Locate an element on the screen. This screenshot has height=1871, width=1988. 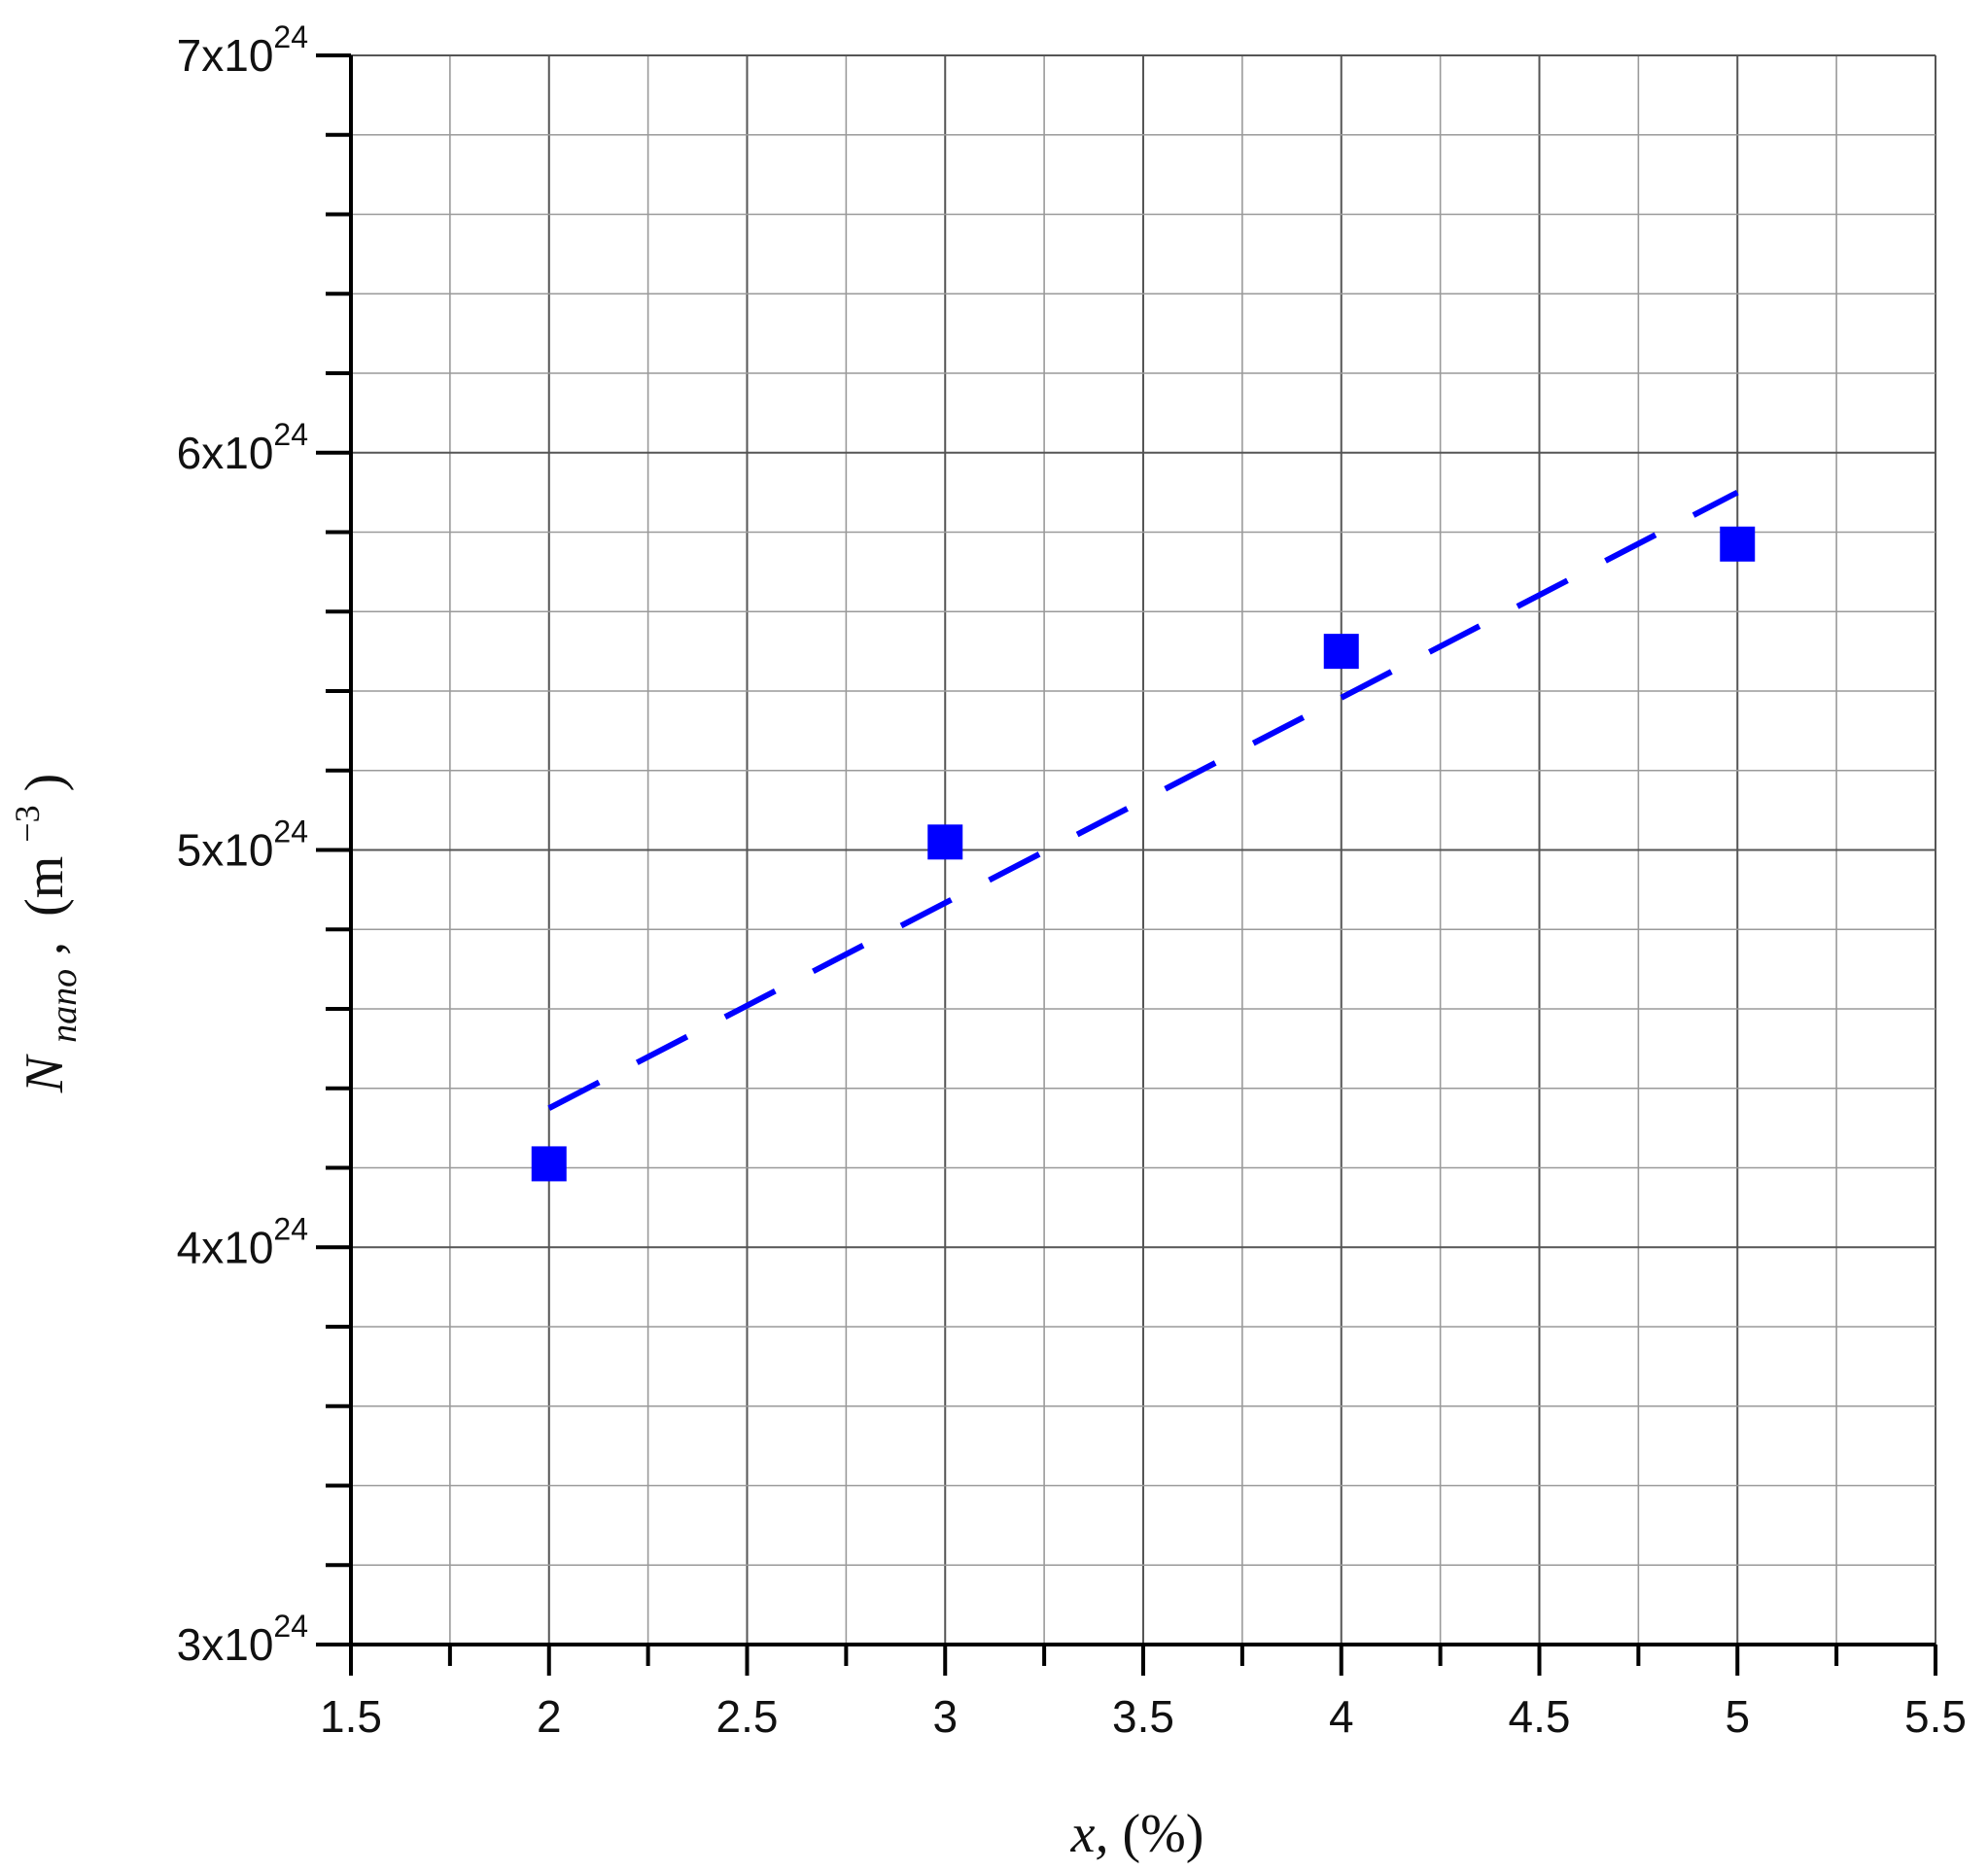
y-tick-mantissa: 4x10 is located at coordinates (226, 1247).